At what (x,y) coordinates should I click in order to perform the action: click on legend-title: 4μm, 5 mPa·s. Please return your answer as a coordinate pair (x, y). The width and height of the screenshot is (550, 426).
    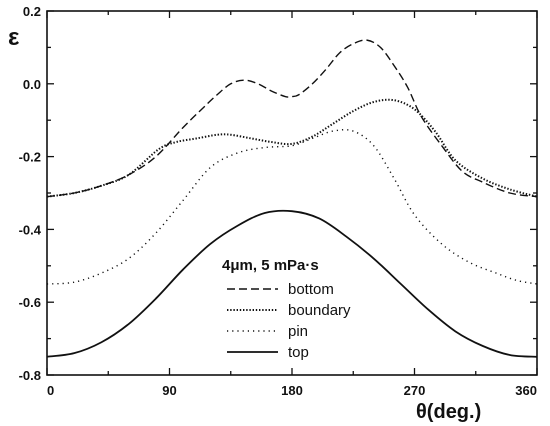
    Looking at the image, I should click on (270, 265).